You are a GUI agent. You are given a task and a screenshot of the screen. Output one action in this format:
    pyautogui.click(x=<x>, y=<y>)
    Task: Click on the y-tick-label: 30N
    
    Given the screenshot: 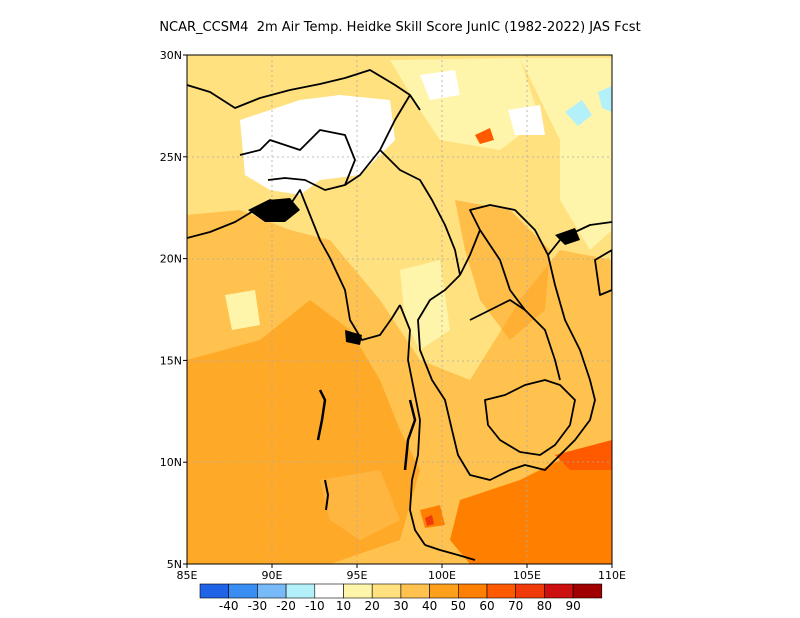 What is the action you would take?
    pyautogui.click(x=171, y=55)
    